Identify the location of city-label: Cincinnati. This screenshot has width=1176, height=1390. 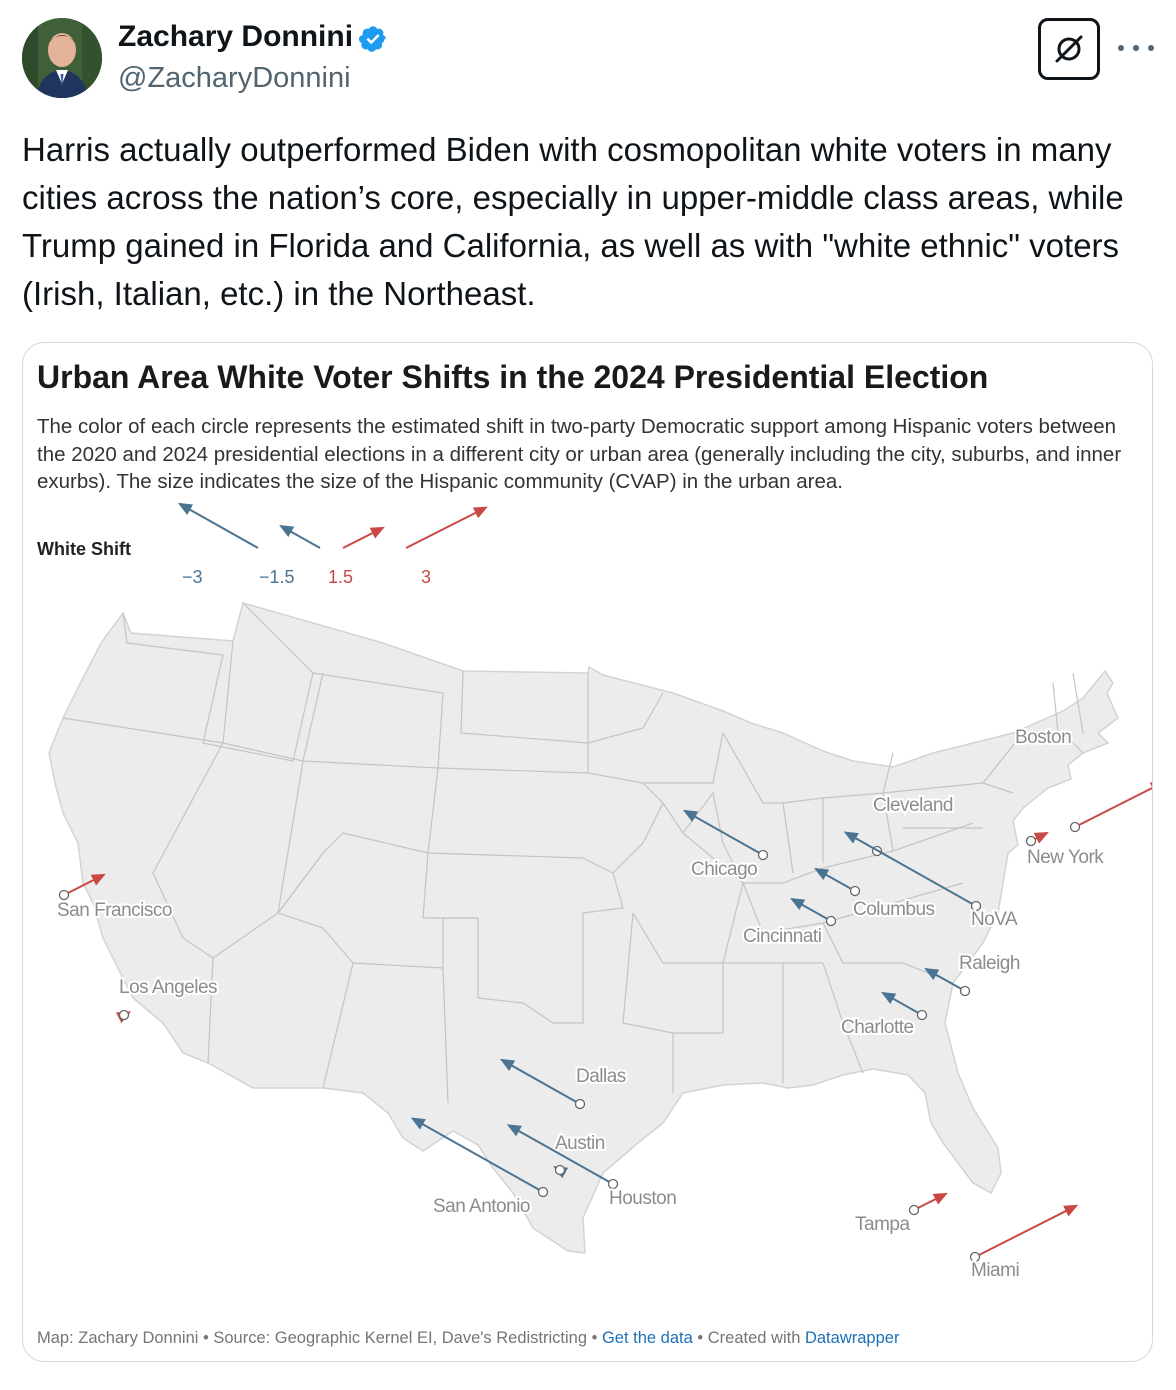
(782, 936).